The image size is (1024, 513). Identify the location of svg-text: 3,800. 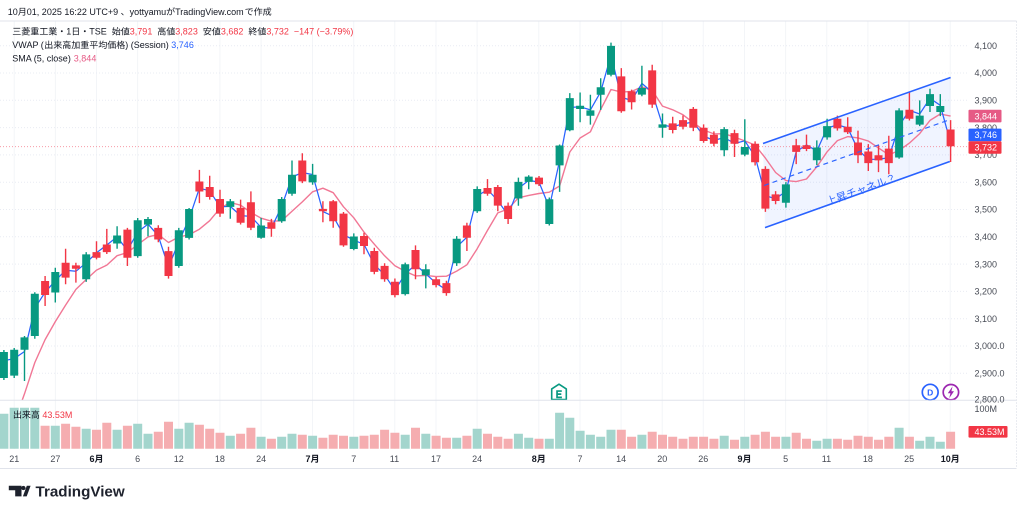
(986, 128).